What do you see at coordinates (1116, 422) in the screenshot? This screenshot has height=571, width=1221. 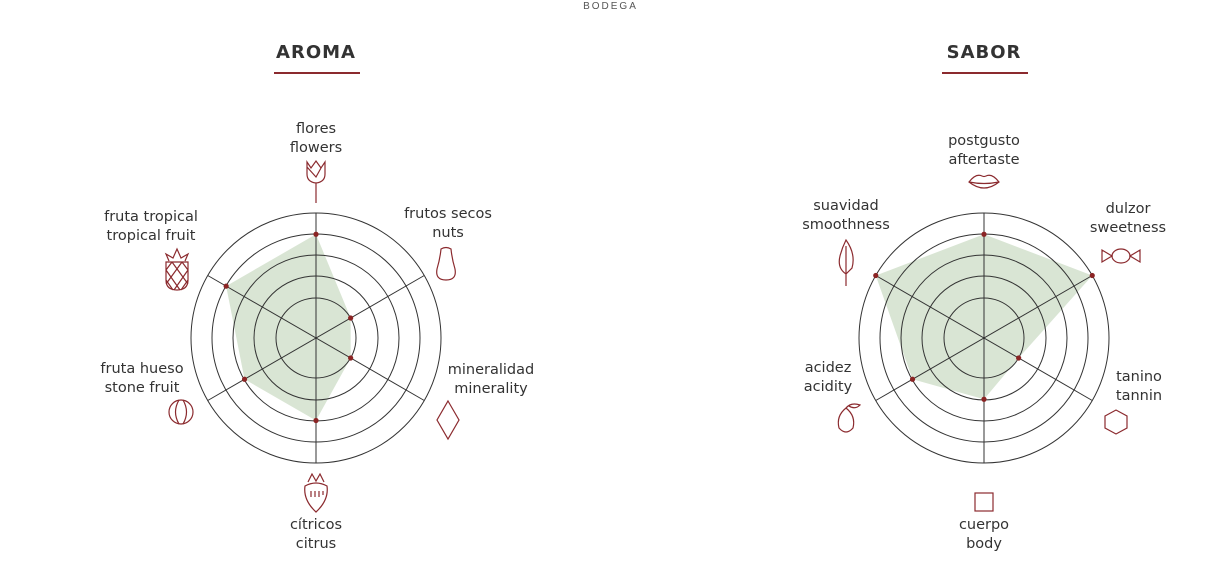 I see `hexagon-icon` at bounding box center [1116, 422].